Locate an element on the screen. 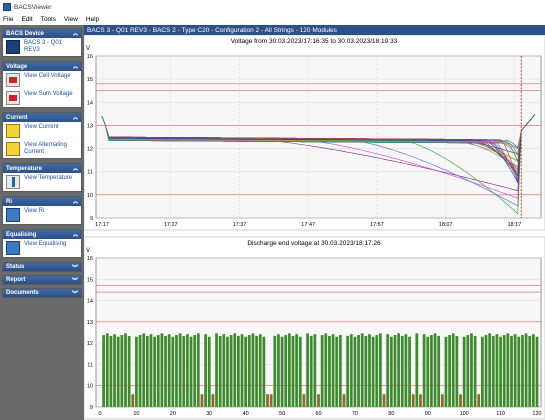  thermometer-icon is located at coordinates (13, 182).